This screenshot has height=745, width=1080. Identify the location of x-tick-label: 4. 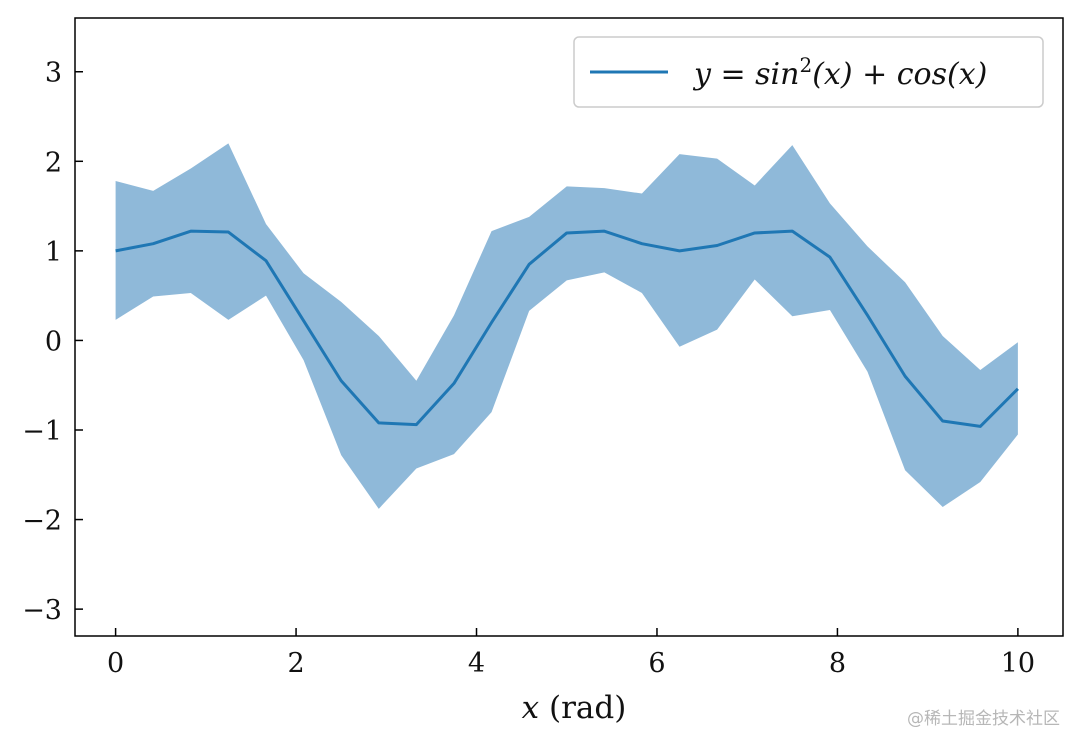
(476, 663).